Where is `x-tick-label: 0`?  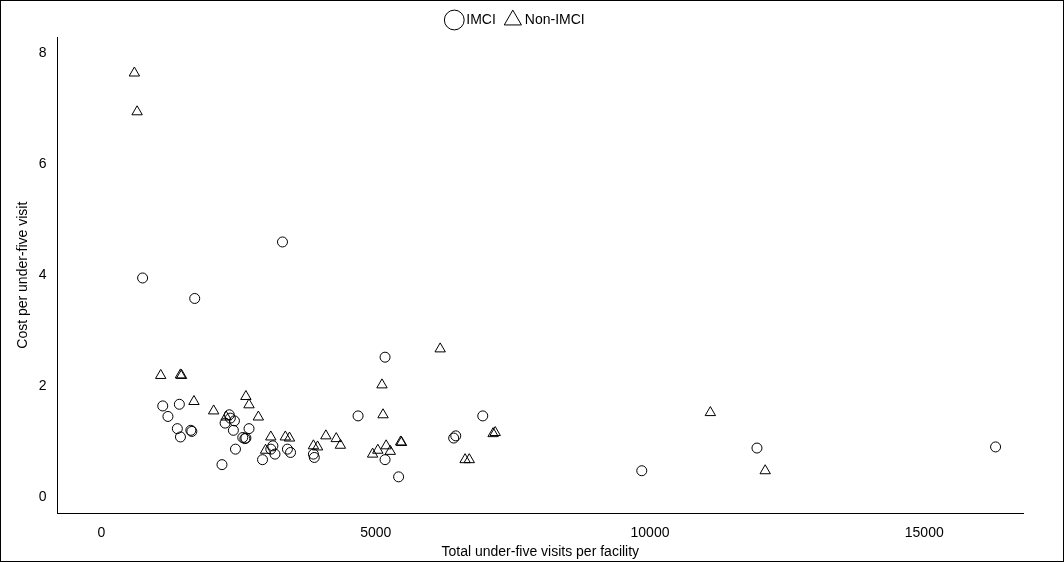 x-tick-label: 0 is located at coordinates (101, 531).